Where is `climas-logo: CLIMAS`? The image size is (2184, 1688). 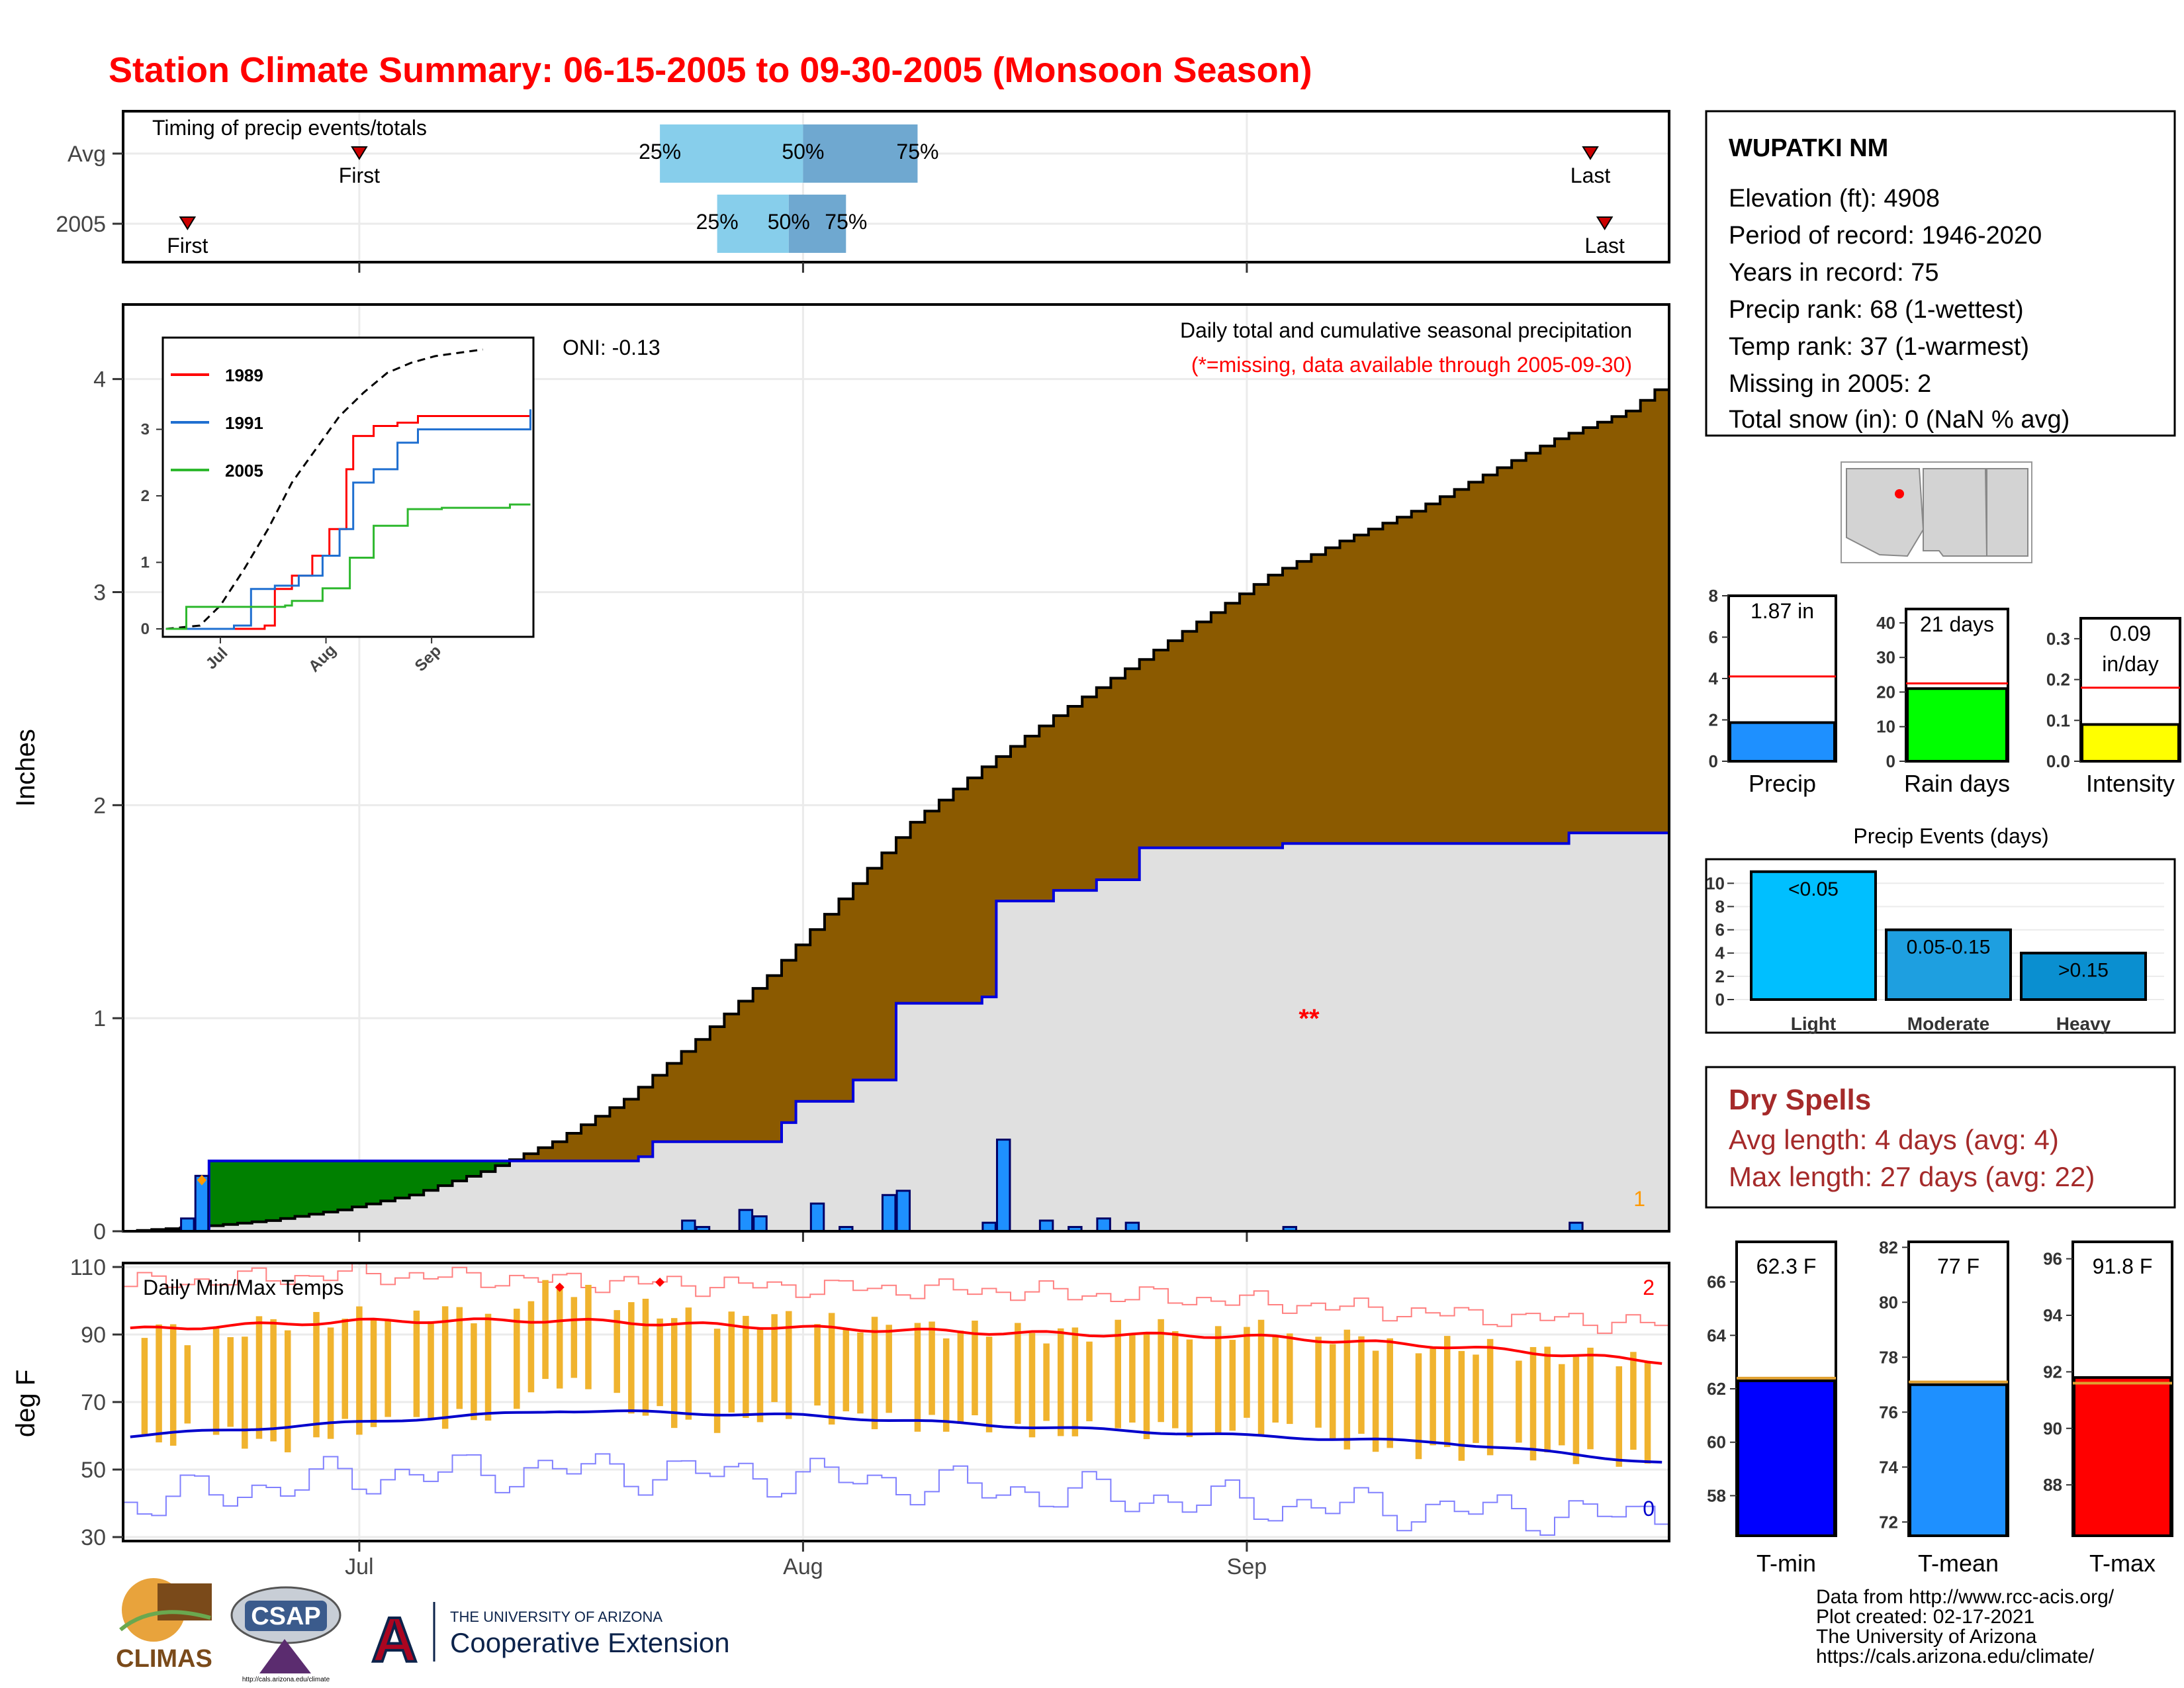
climas-logo: CLIMAS is located at coordinates (164, 1625).